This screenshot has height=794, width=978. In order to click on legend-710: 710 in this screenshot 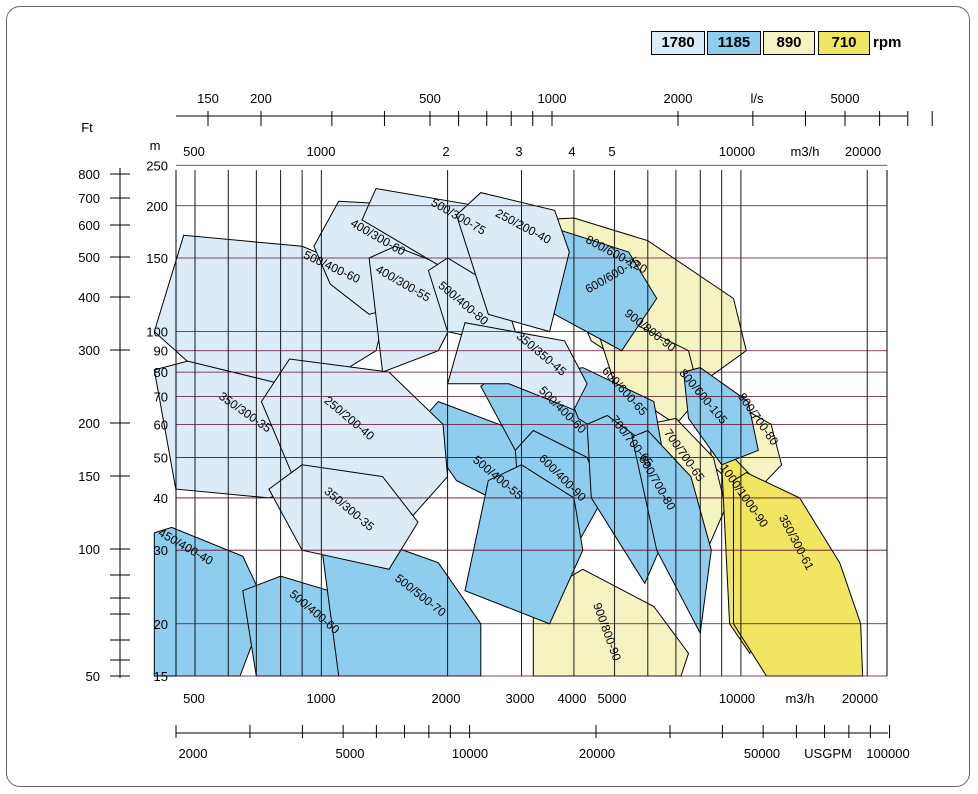, I will do `click(844, 43)`.